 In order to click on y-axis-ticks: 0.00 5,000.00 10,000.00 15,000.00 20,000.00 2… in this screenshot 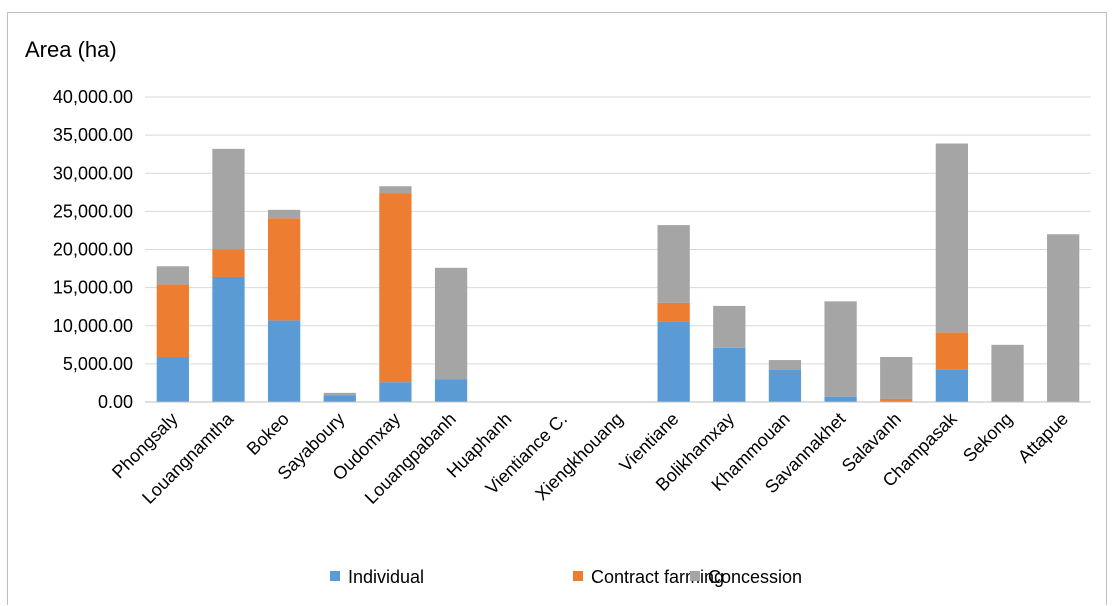, I will do `click(93, 249)`.